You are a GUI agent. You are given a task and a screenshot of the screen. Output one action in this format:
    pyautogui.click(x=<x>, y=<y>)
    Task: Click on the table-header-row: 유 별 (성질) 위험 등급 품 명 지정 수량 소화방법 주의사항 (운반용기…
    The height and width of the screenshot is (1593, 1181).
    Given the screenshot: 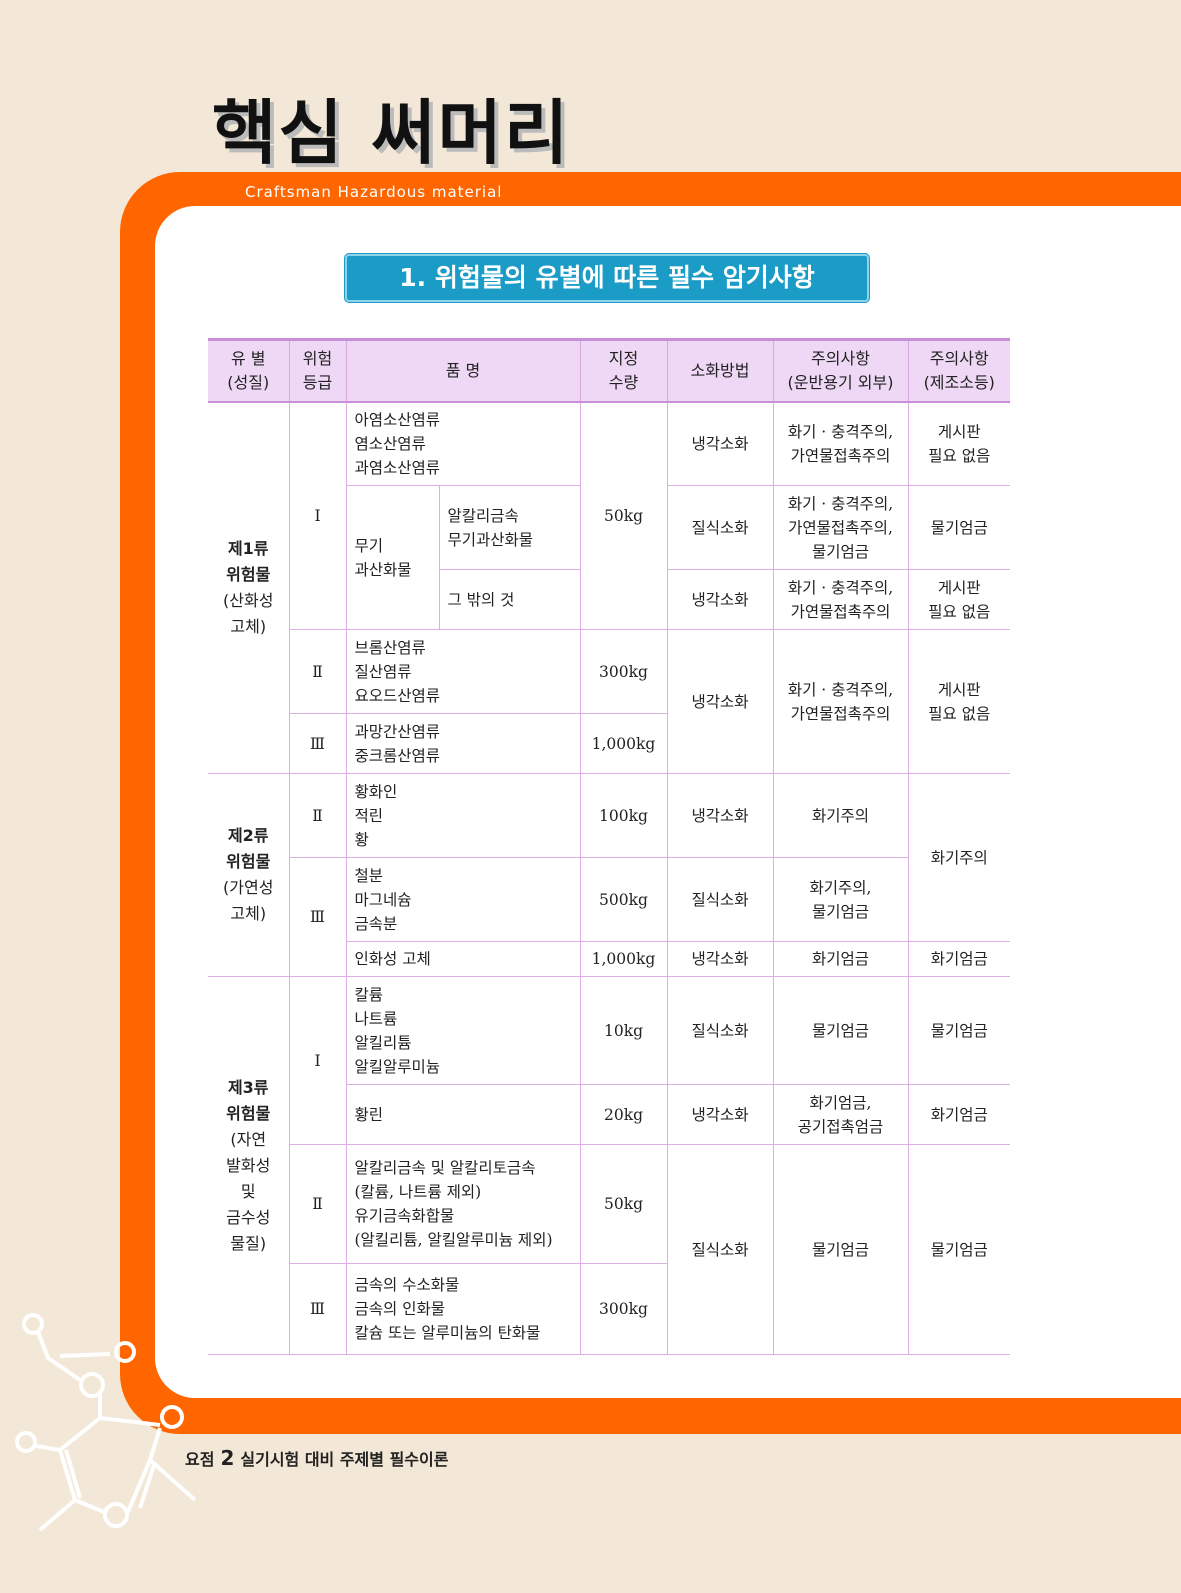 What is the action you would take?
    pyautogui.click(x=609, y=370)
    